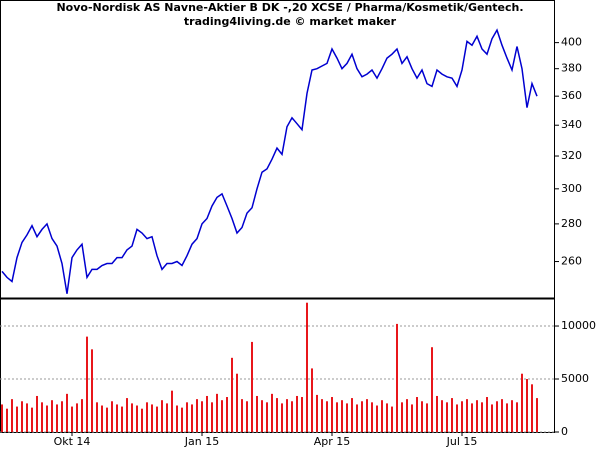 The height and width of the screenshot is (450, 600). Describe the element at coordinates (332, 441) in the screenshot. I see `x-tick-label: Apr 15` at that location.